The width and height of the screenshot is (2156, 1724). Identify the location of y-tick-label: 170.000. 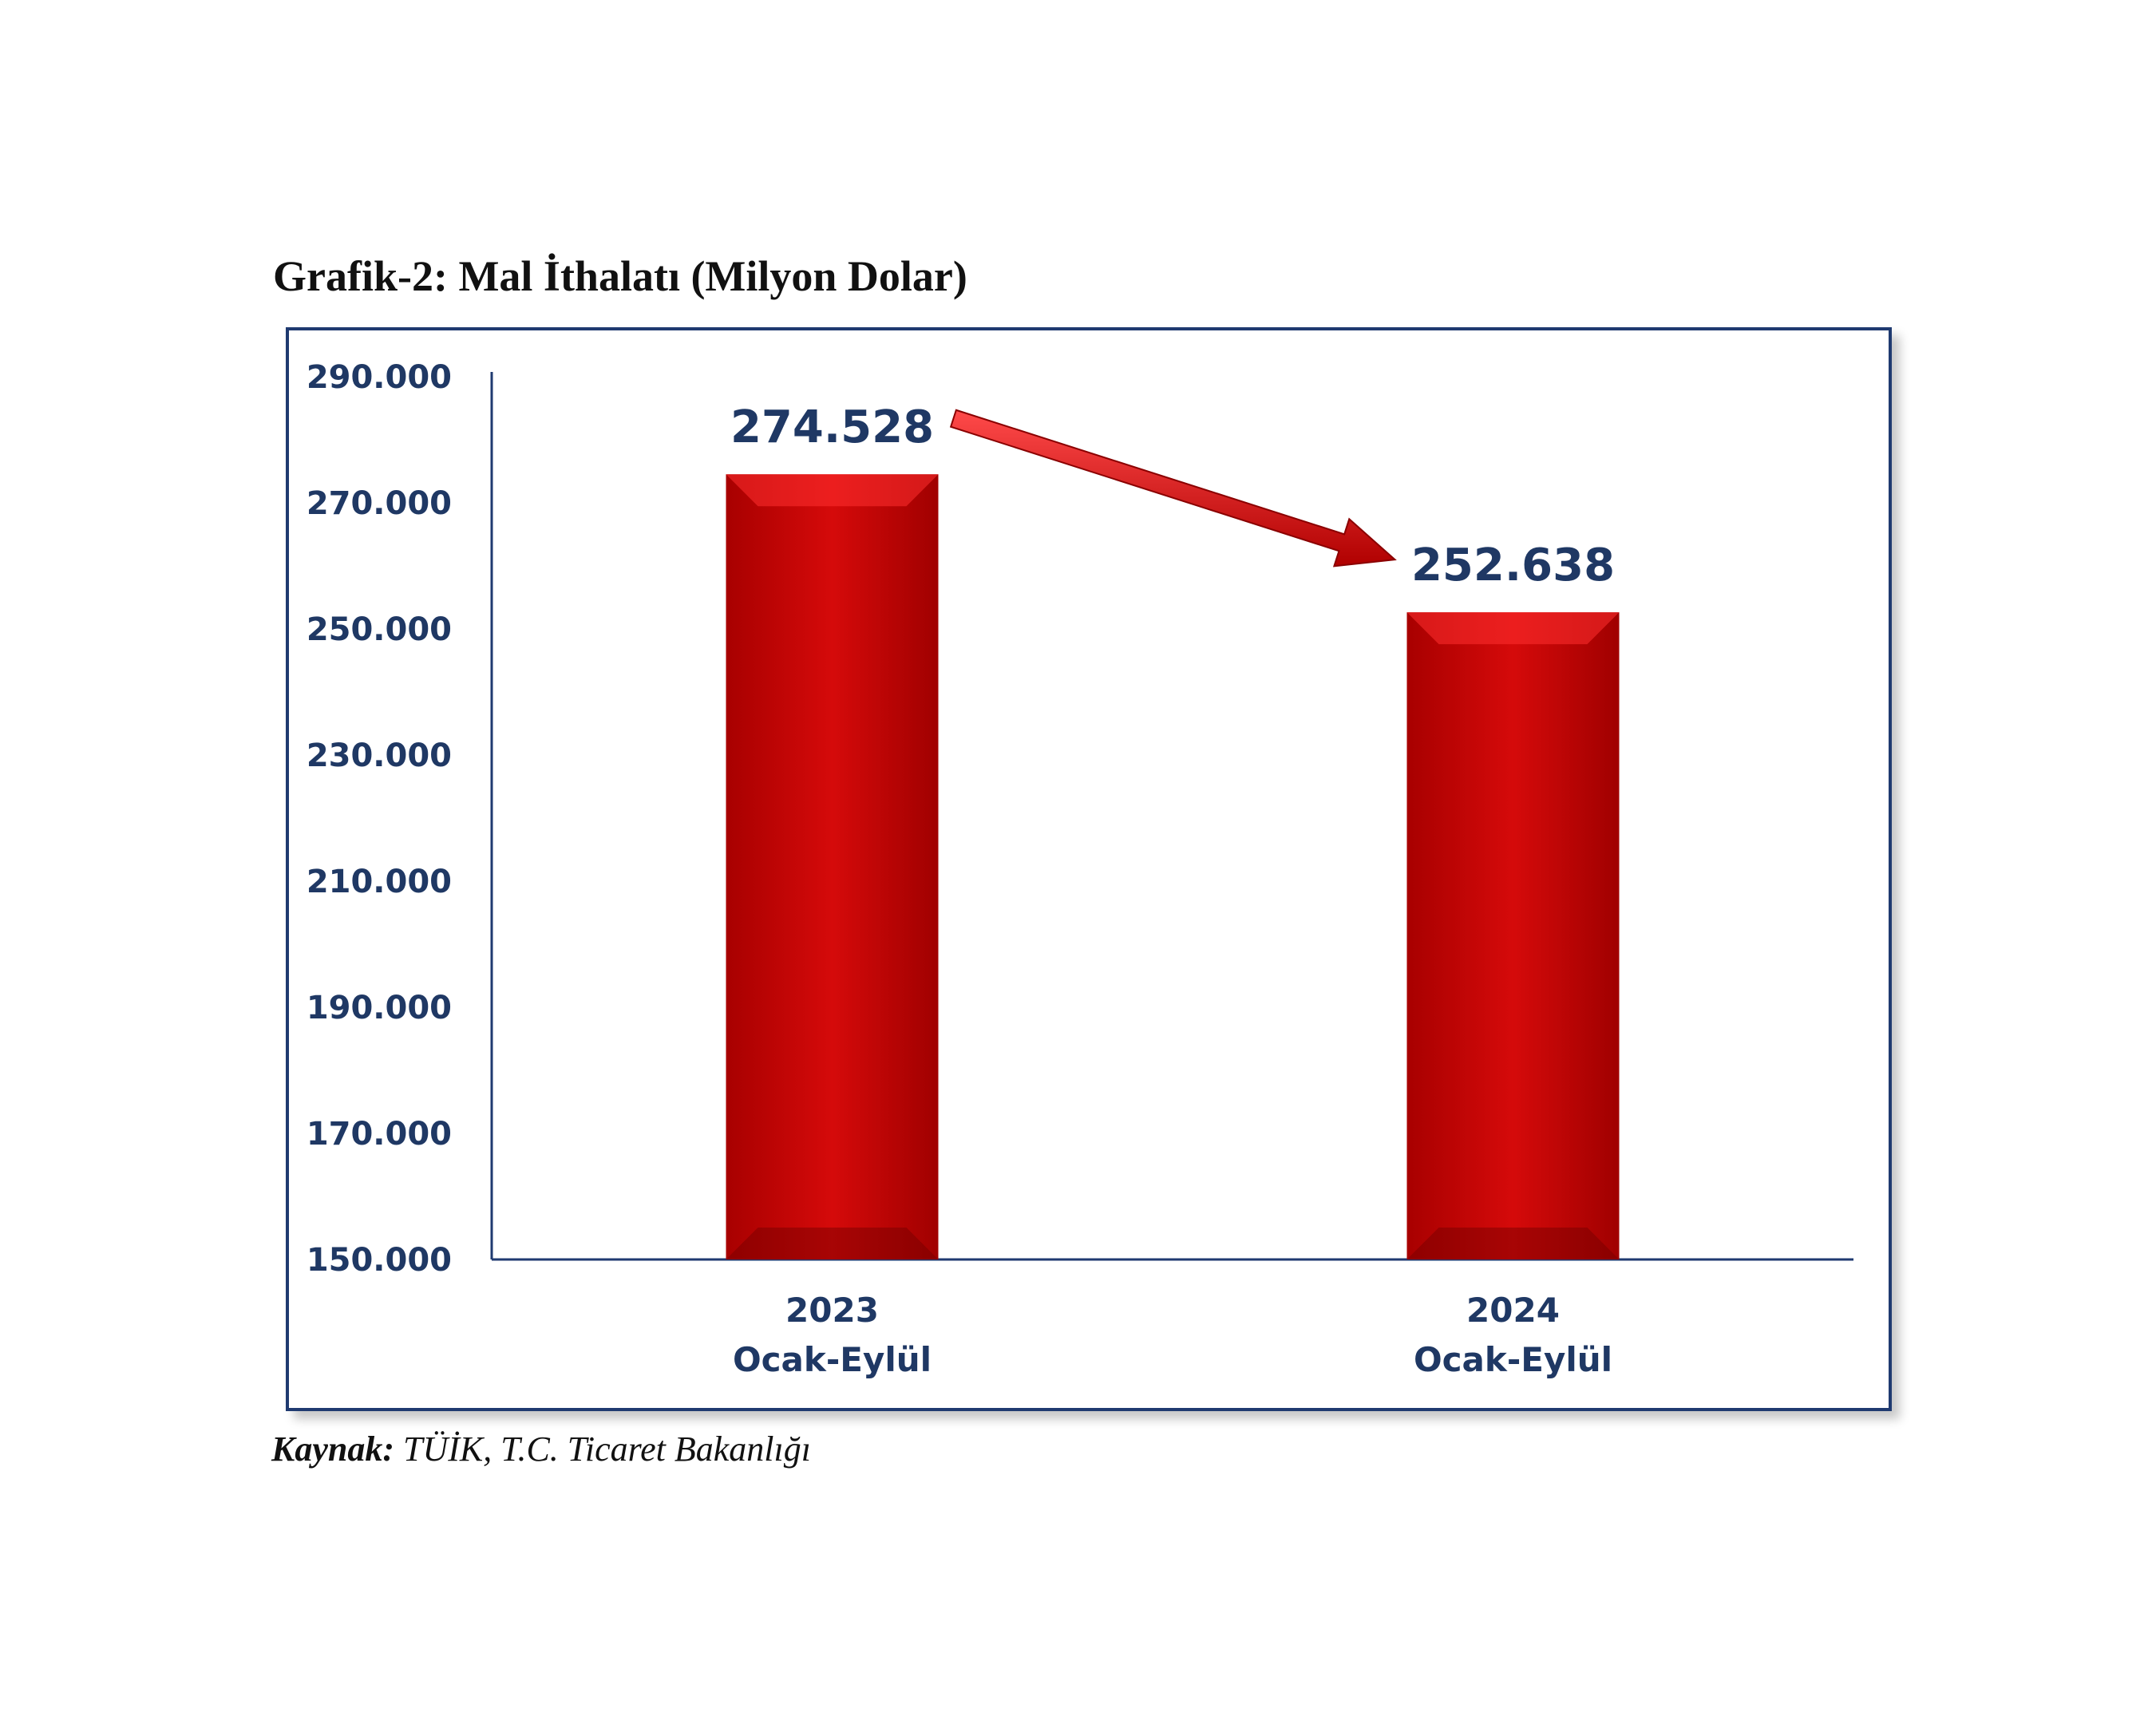
(379, 1134).